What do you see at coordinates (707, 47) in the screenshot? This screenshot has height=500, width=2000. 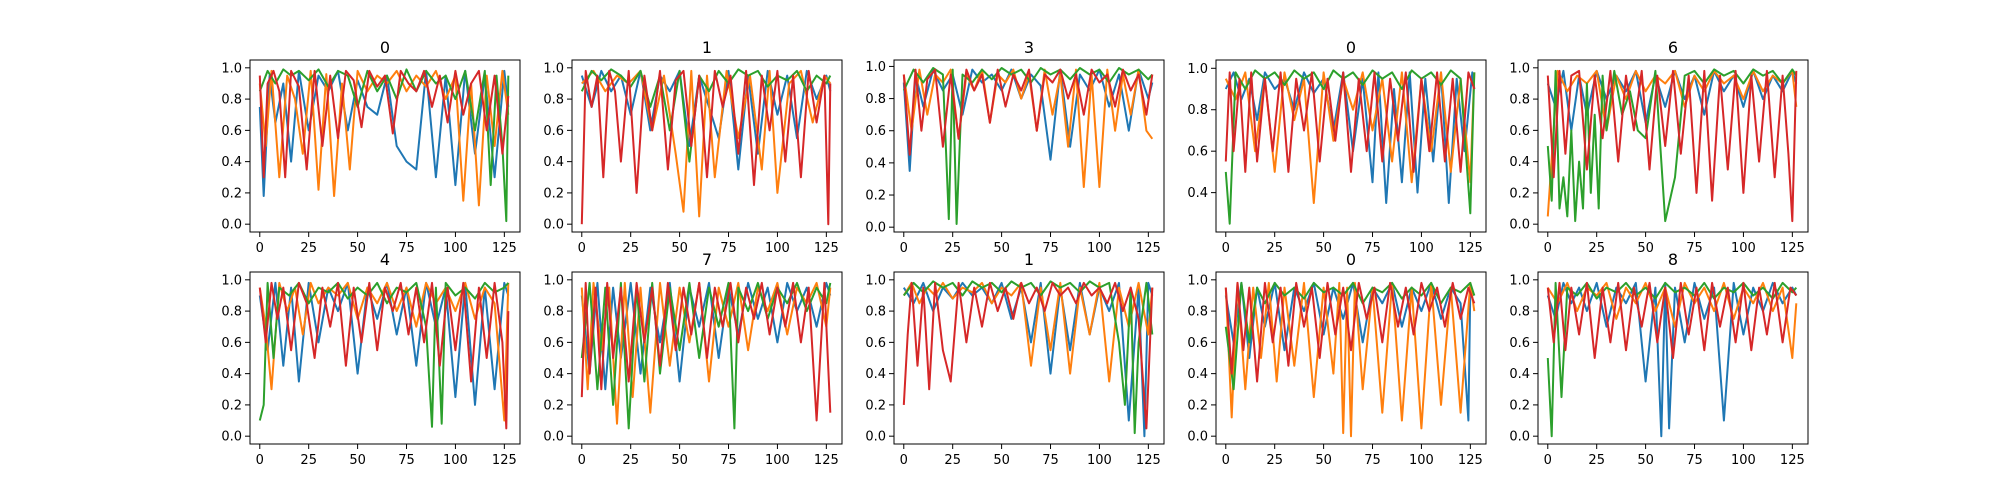 I see `subplot-title: 1` at bounding box center [707, 47].